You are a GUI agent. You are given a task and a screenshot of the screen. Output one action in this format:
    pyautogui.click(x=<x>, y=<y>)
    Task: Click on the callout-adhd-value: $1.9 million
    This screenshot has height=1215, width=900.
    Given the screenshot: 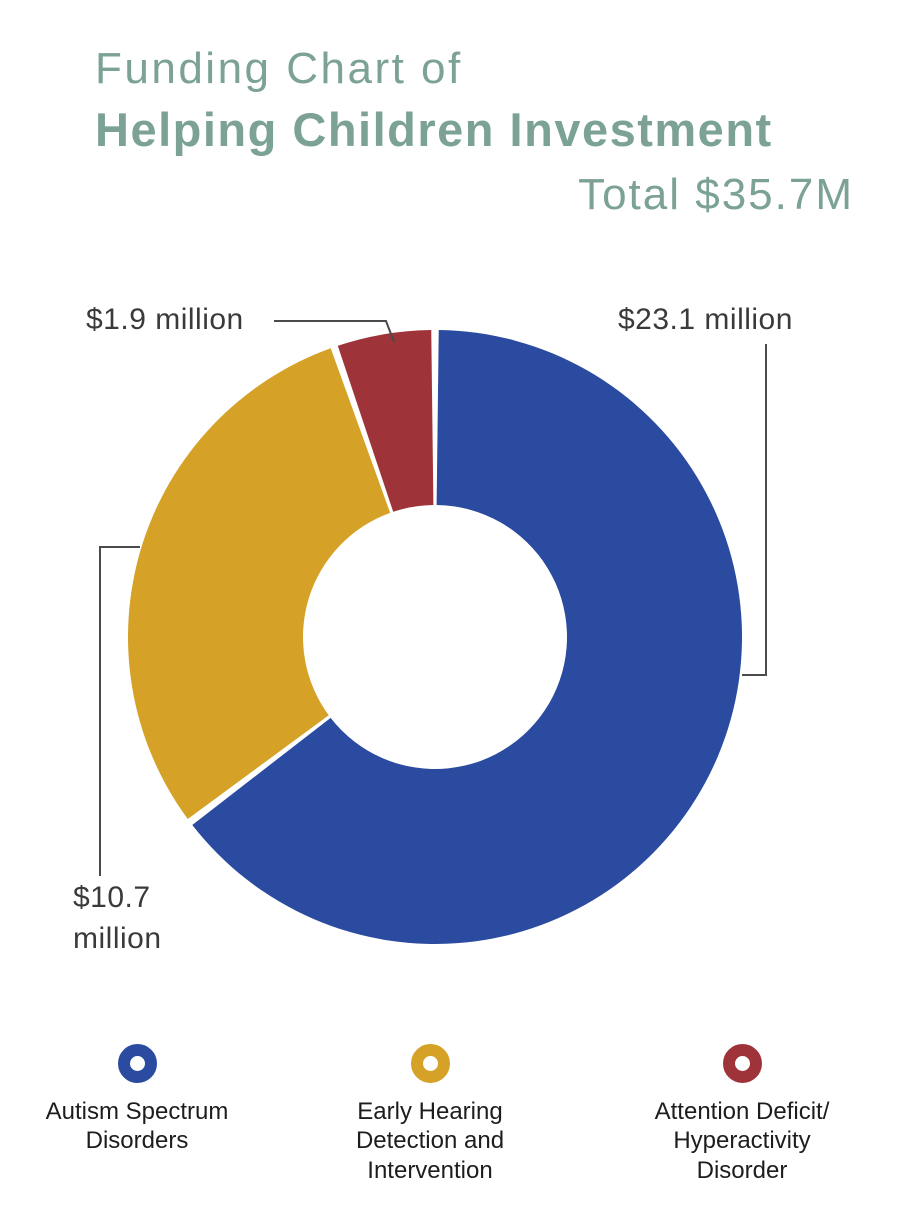 What is the action you would take?
    pyautogui.click(x=165, y=319)
    